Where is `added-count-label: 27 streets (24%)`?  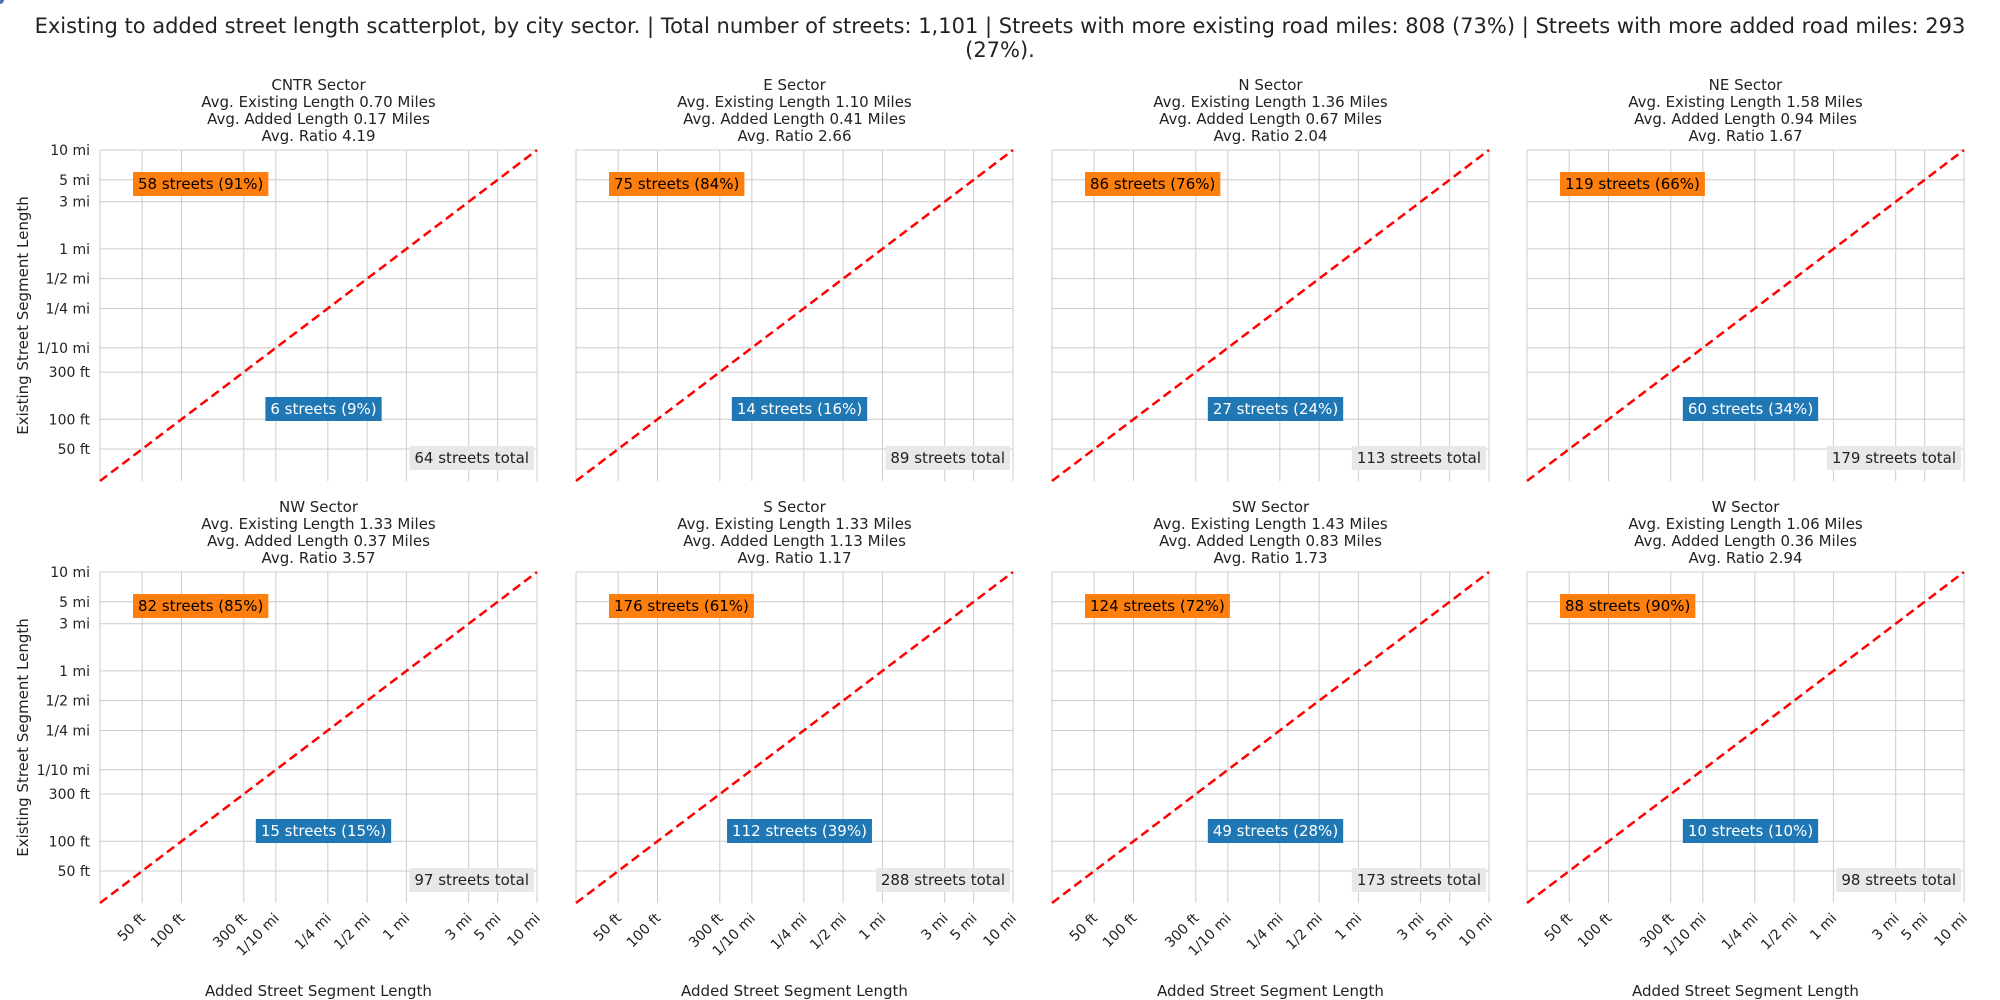
added-count-label: 27 streets (24%) is located at coordinates (1275, 409).